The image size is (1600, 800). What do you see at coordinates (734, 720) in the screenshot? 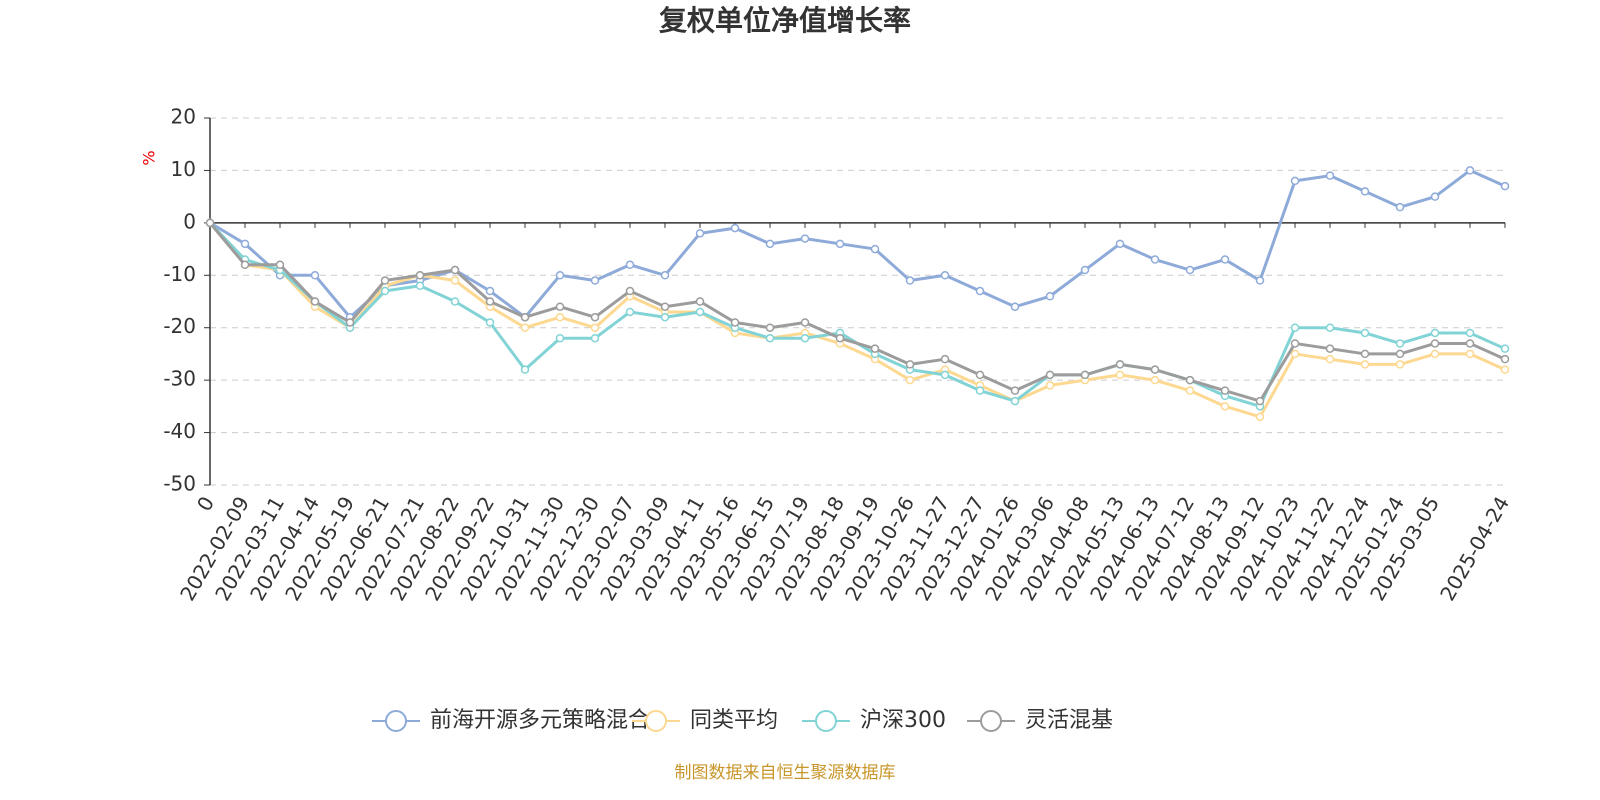
I see `legend-label: 同类平均` at bounding box center [734, 720].